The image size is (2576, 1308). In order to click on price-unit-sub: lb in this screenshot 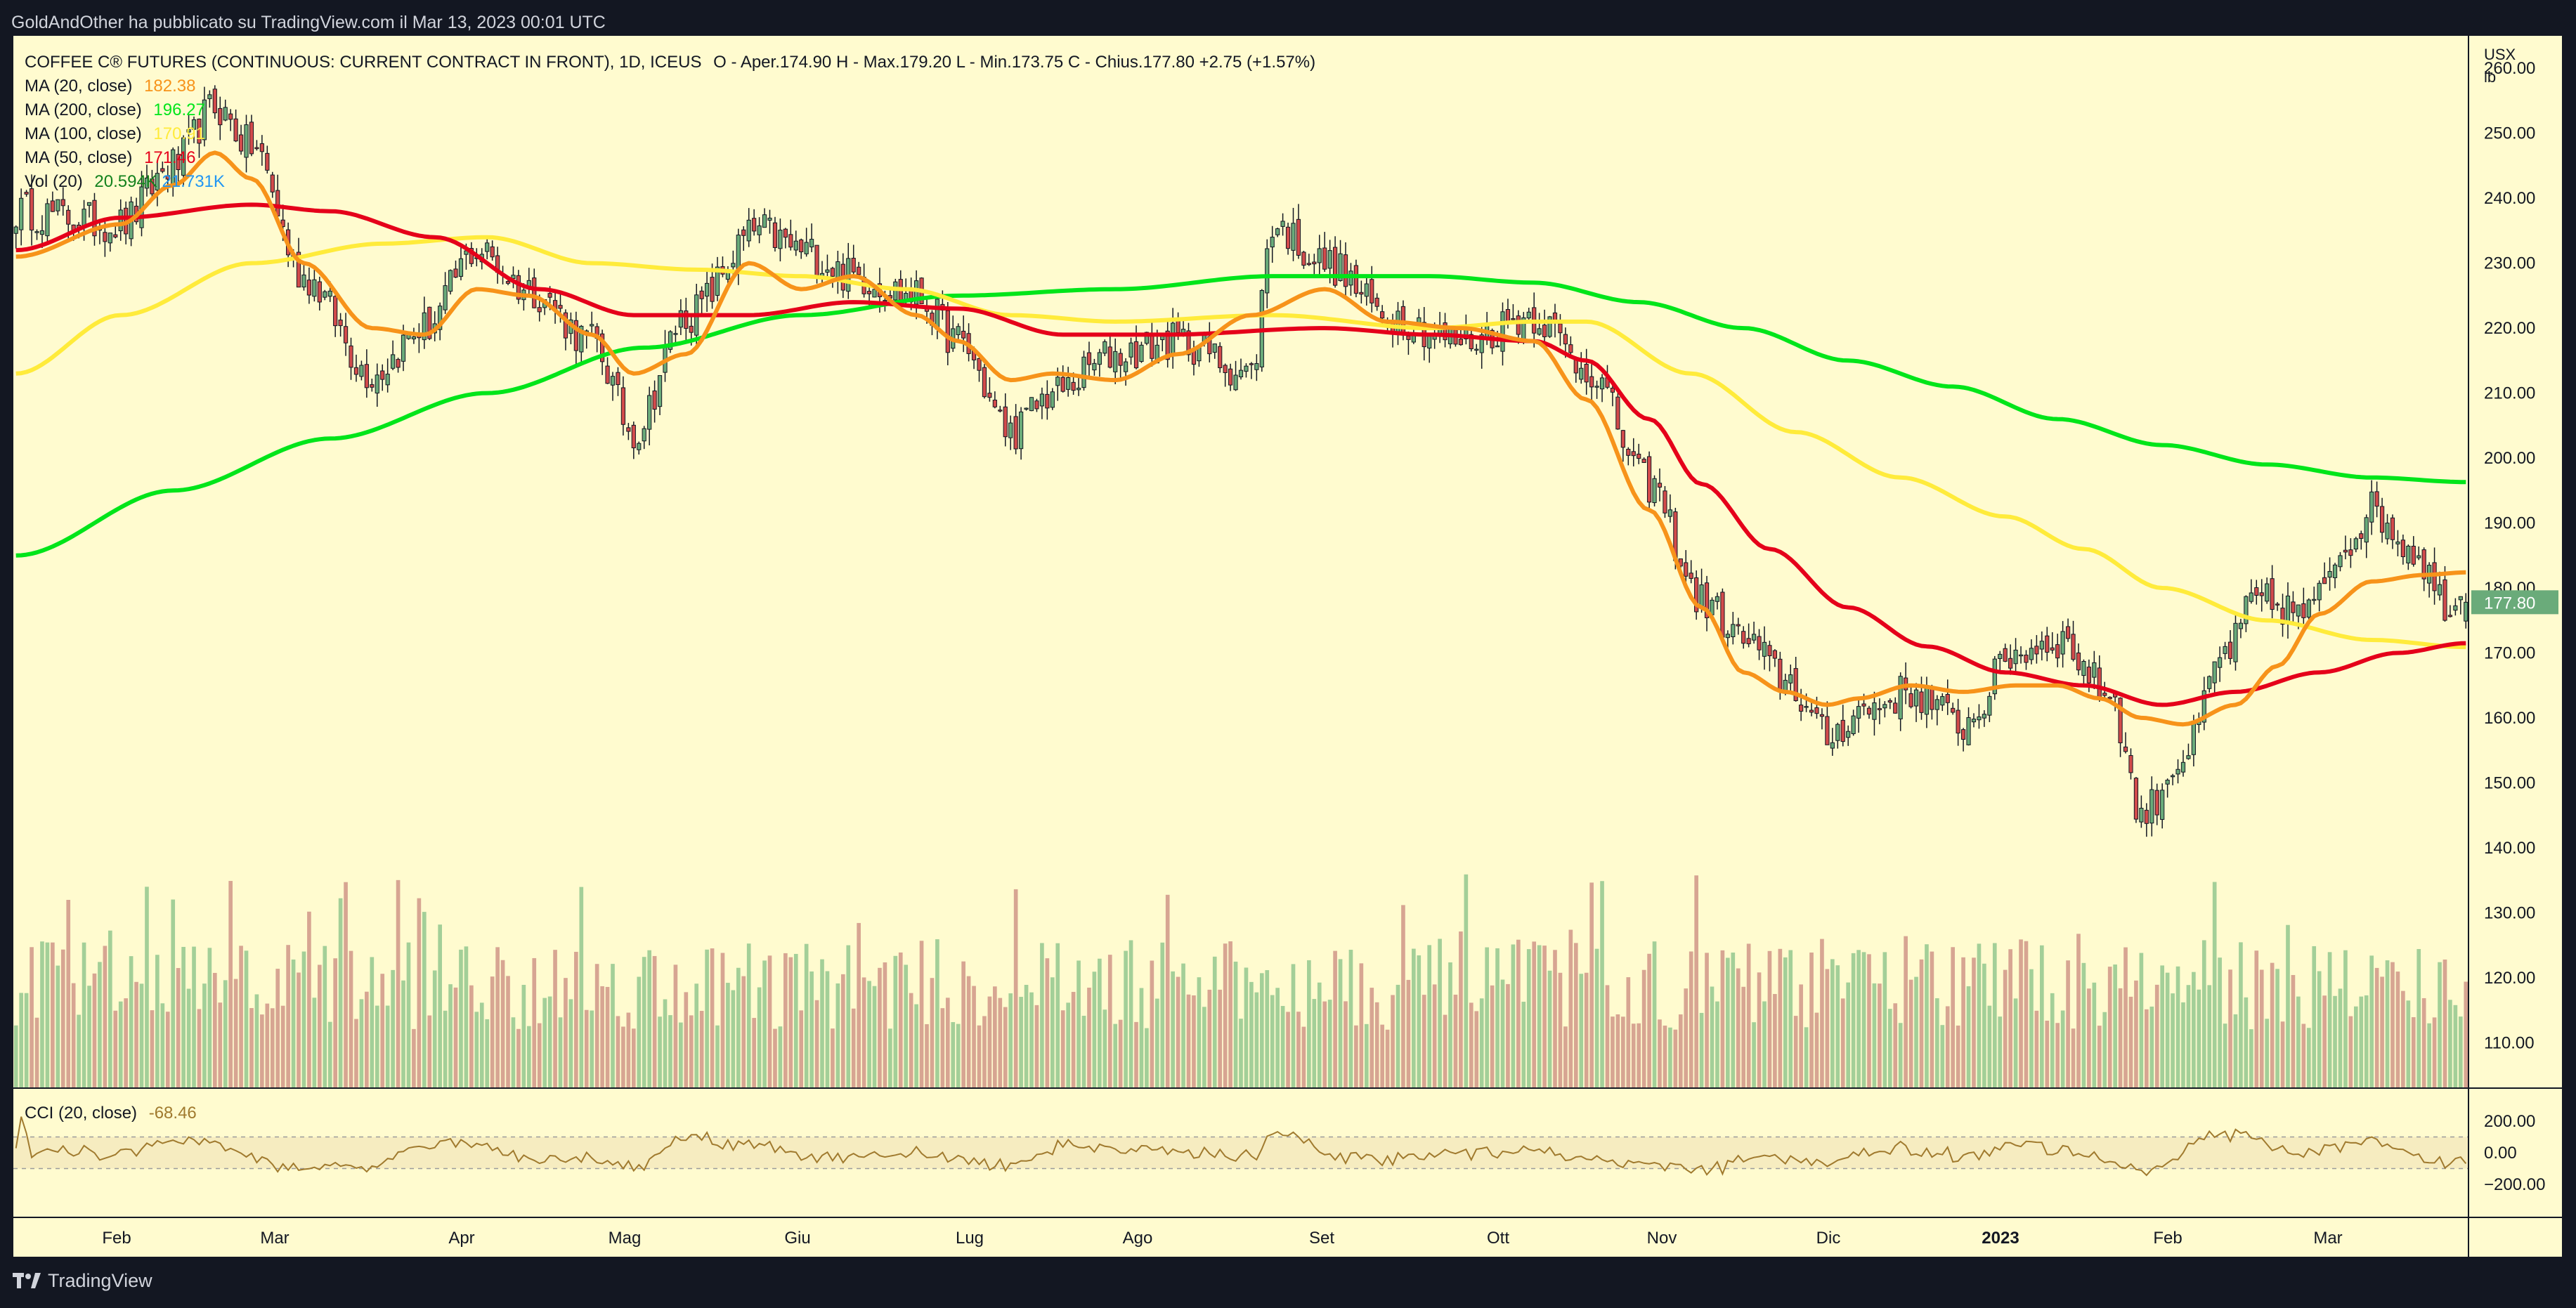, I will do `click(2490, 77)`.